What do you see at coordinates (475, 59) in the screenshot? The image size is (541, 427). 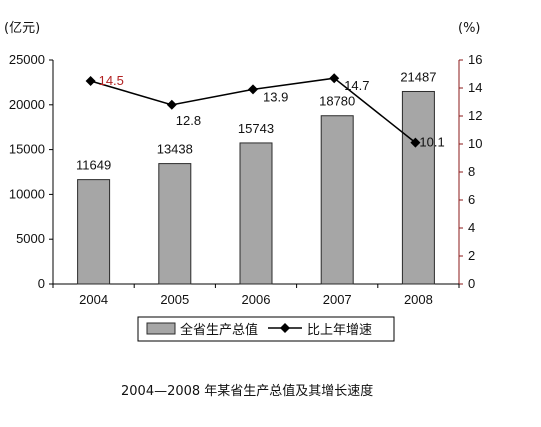 I see `right-axis-tick-label: 16` at bounding box center [475, 59].